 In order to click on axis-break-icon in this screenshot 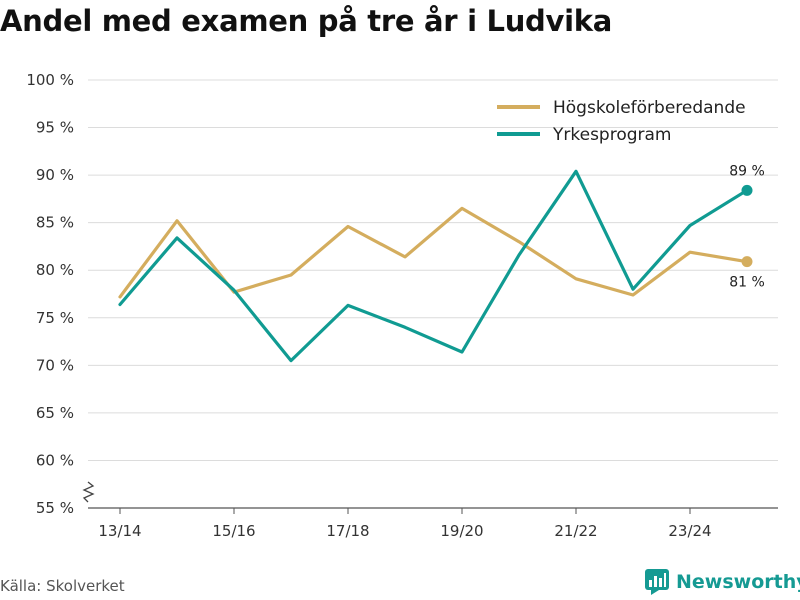, I will do `click(88, 492)`.